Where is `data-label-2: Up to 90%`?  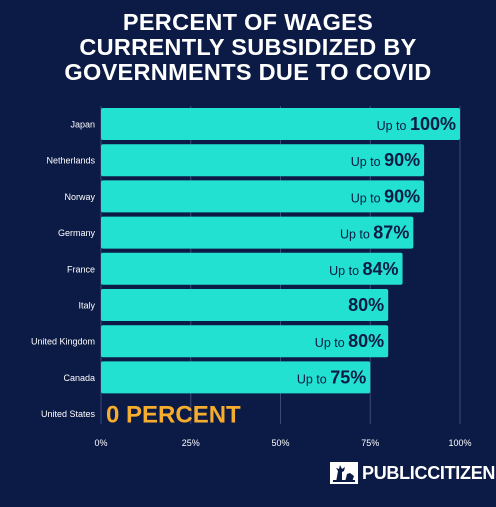 data-label-2: Up to 90% is located at coordinates (385, 196).